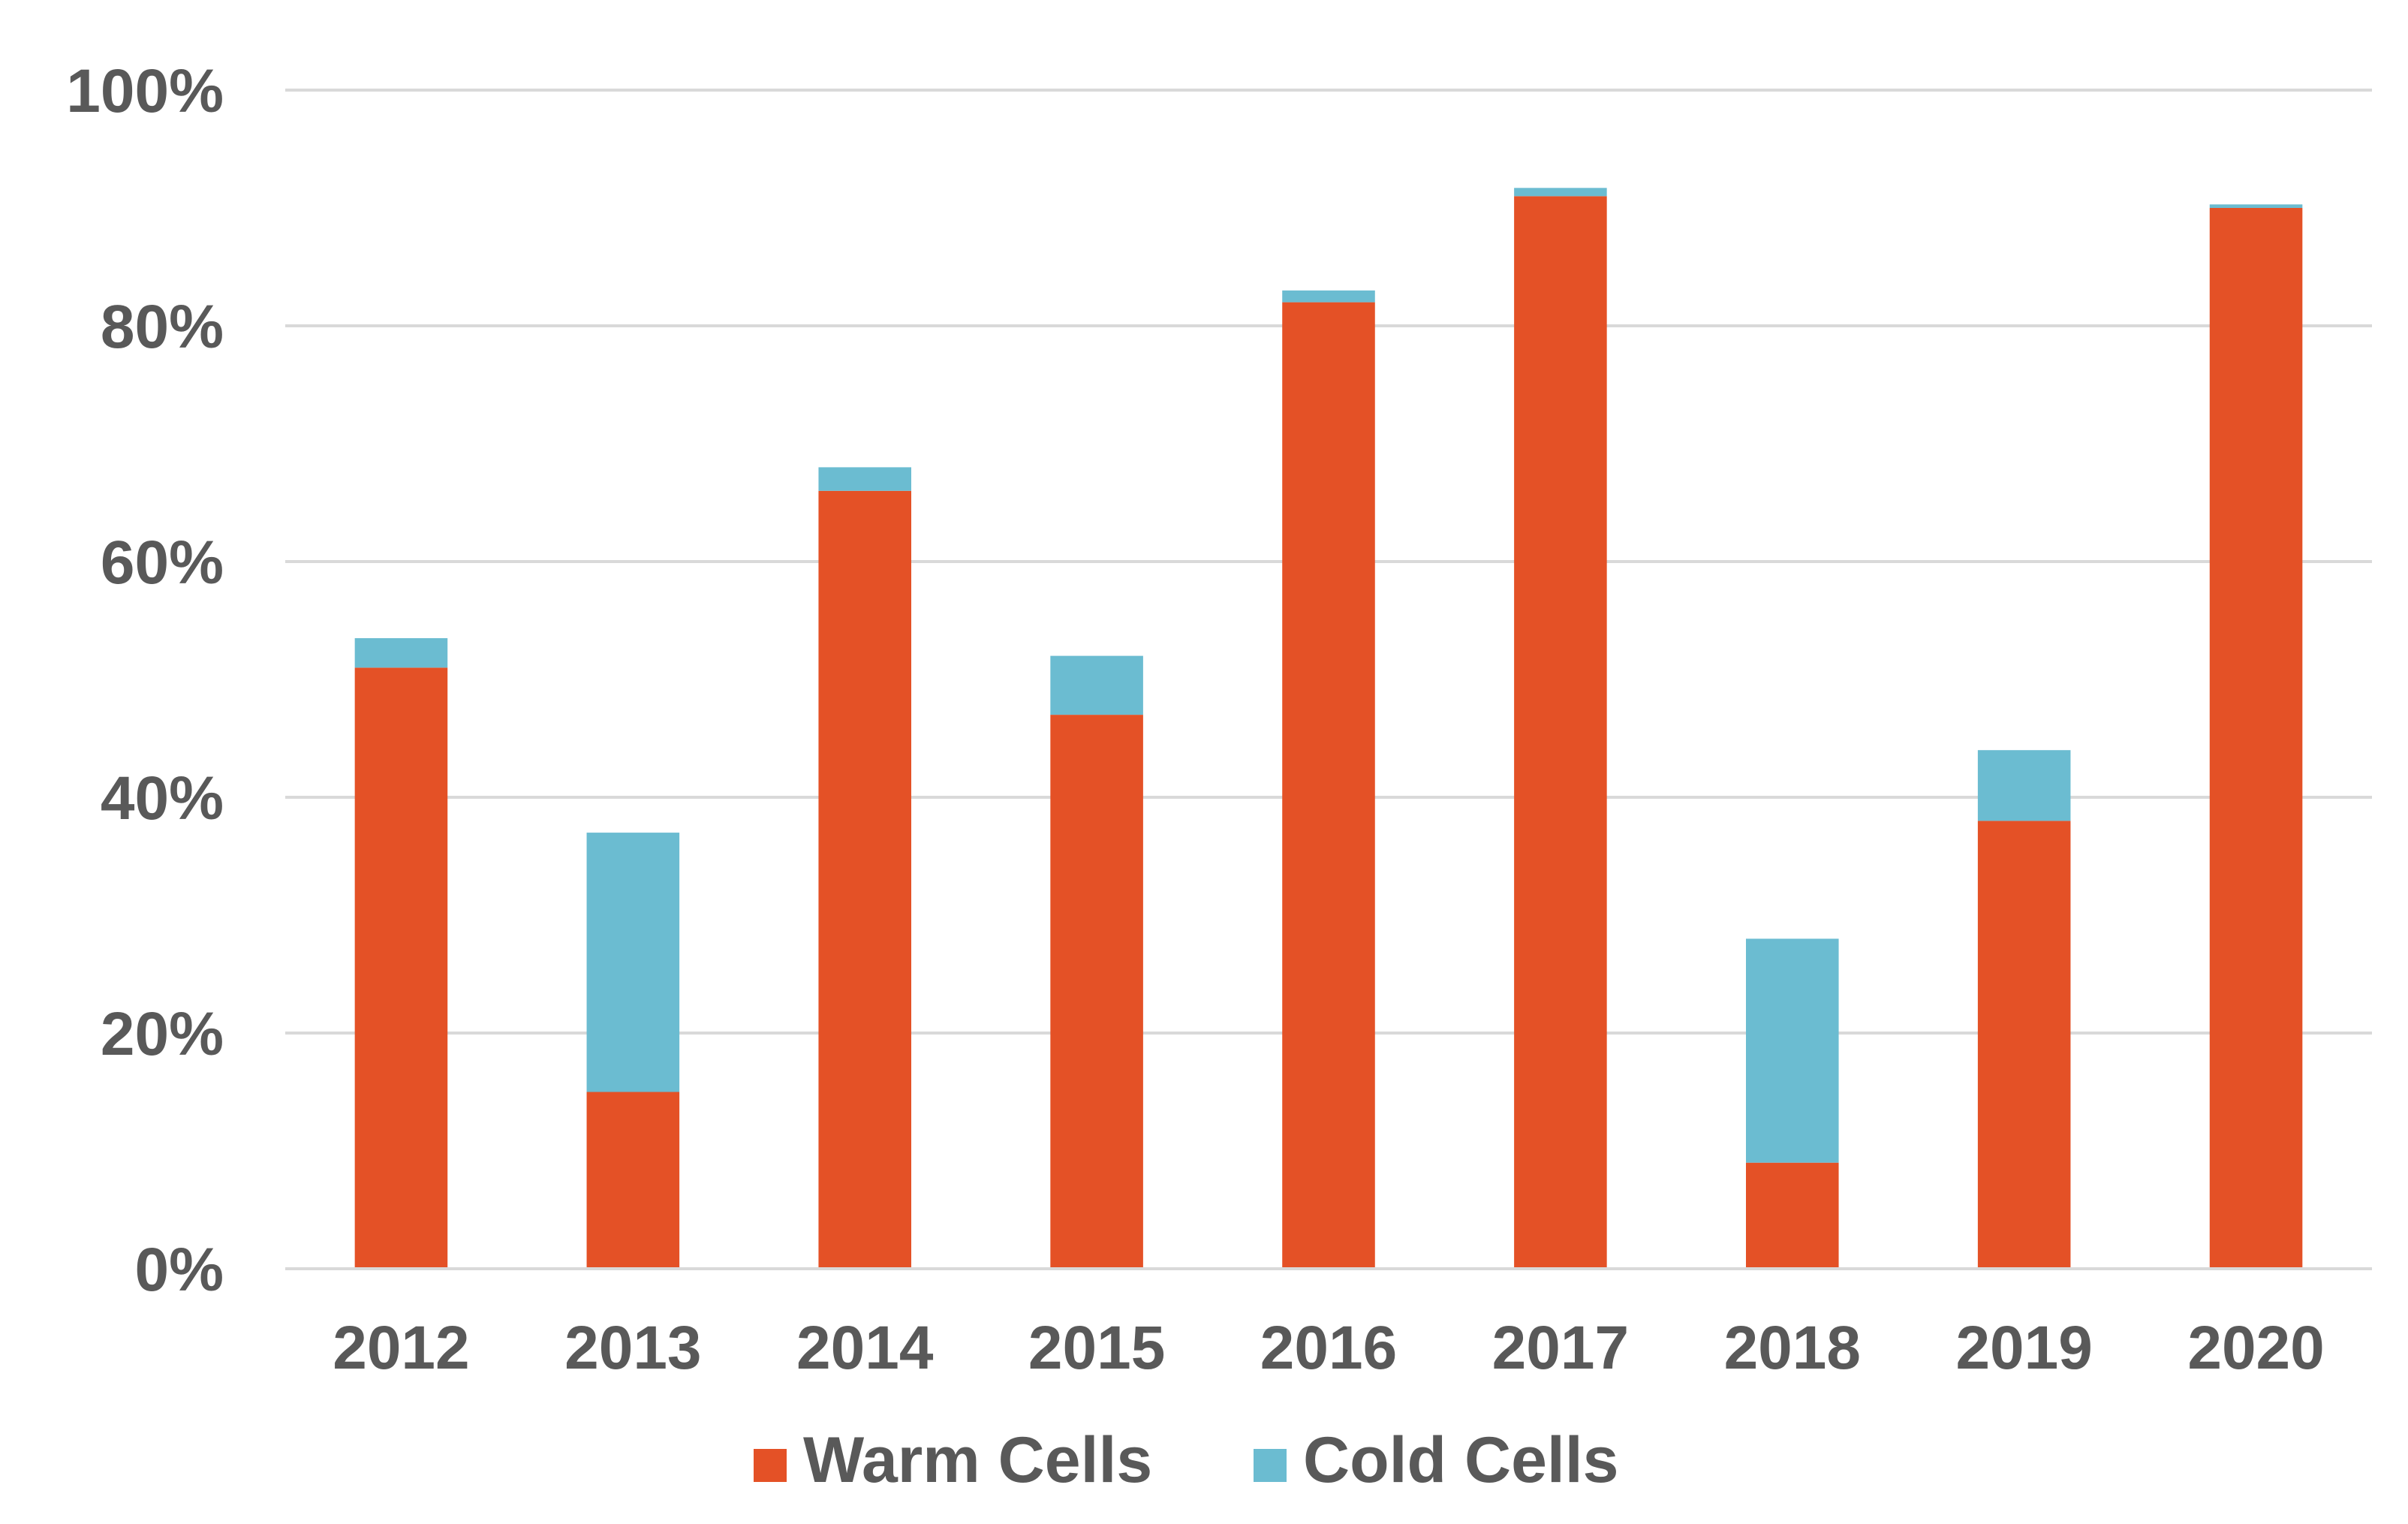  I want to click on bar-group-2016, so click(1328, 779).